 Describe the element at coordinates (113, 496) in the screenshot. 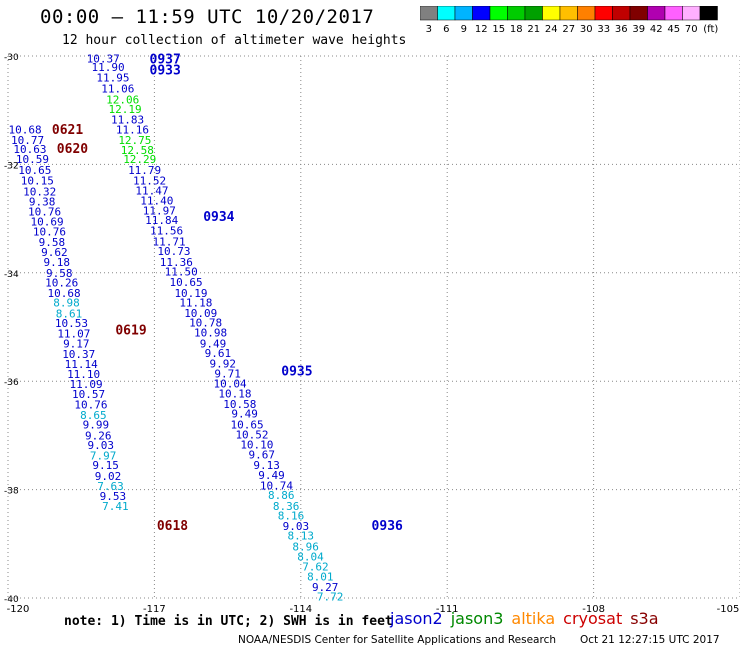

I see `wave-height-value: 9.53` at that location.